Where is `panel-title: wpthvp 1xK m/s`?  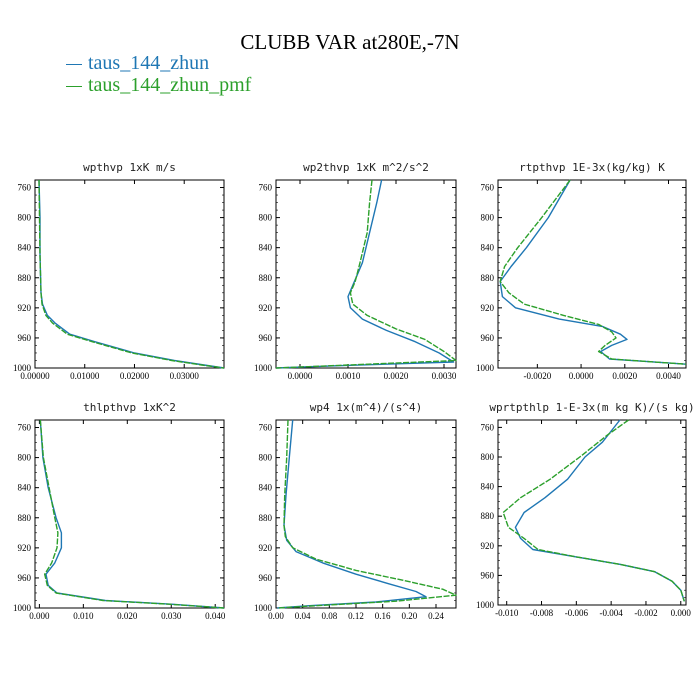 panel-title: wpthvp 1xK m/s is located at coordinates (129, 167).